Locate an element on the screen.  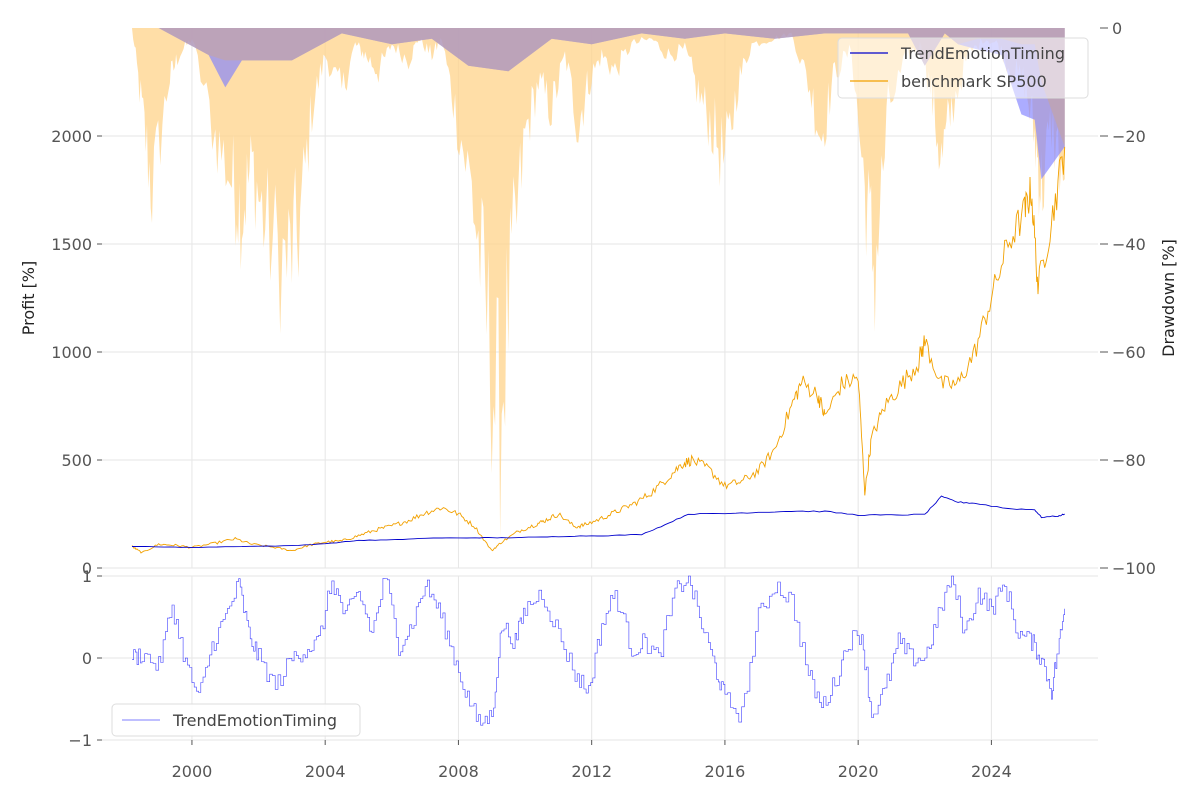
y2-tick-label: −80 is located at coordinates (1129, 460).